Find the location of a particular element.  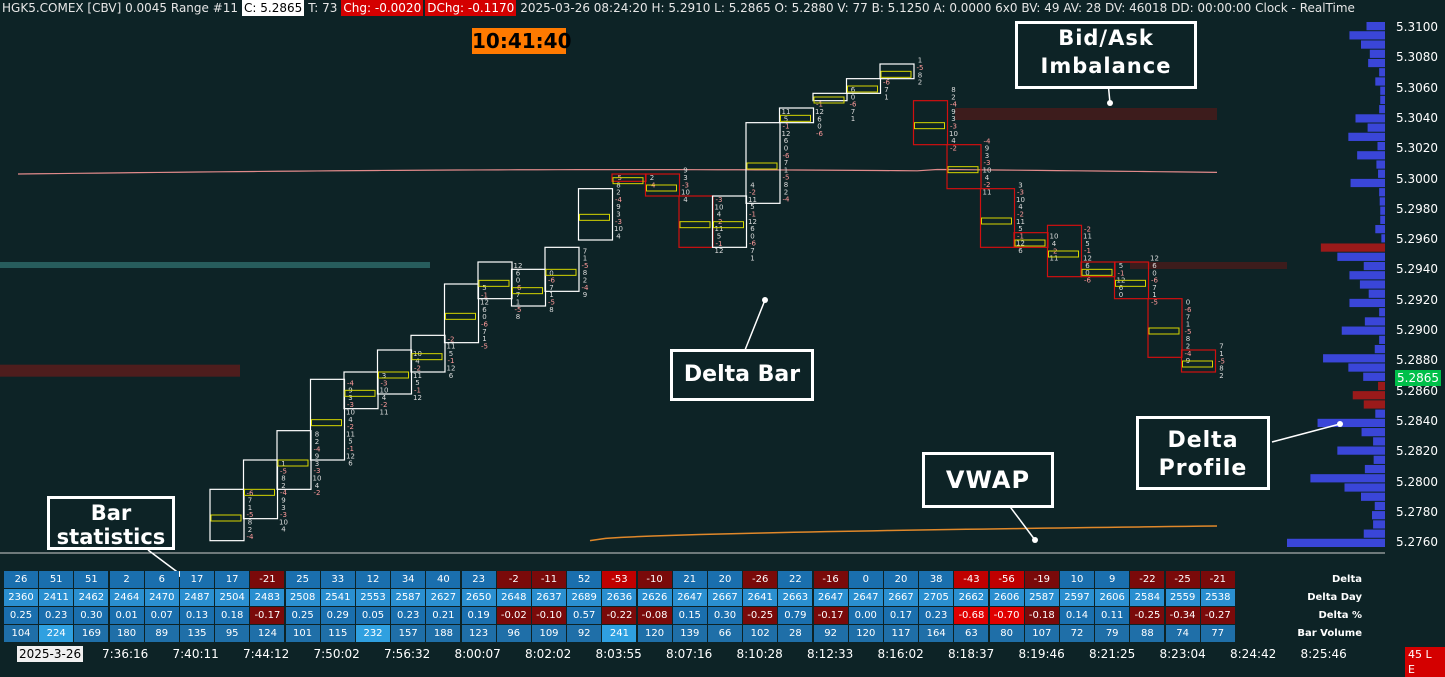

stats-cell: -19 is located at coordinates (1041, 579).